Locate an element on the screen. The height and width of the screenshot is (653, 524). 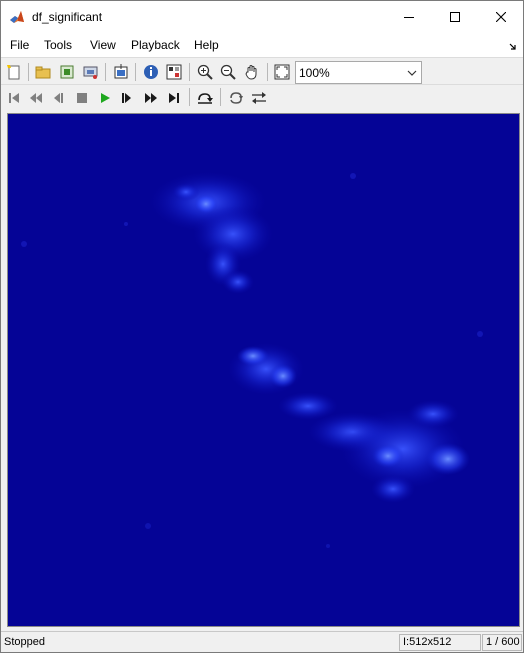
export-icon is located at coordinates (67, 72).